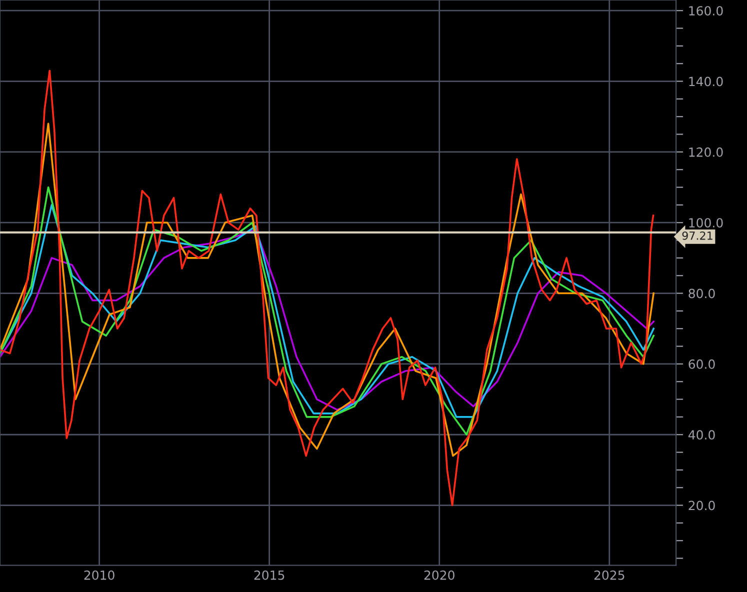 Image resolution: width=747 pixels, height=592 pixels. What do you see at coordinates (706, 11) in the screenshot?
I see `y-tick-label: 160.0` at bounding box center [706, 11].